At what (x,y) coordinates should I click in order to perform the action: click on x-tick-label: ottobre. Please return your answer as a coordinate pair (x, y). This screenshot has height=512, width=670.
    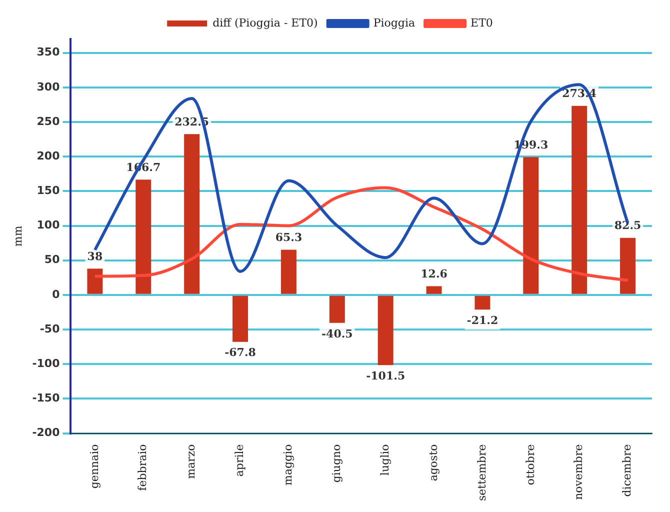
    Looking at the image, I should click on (530, 465).